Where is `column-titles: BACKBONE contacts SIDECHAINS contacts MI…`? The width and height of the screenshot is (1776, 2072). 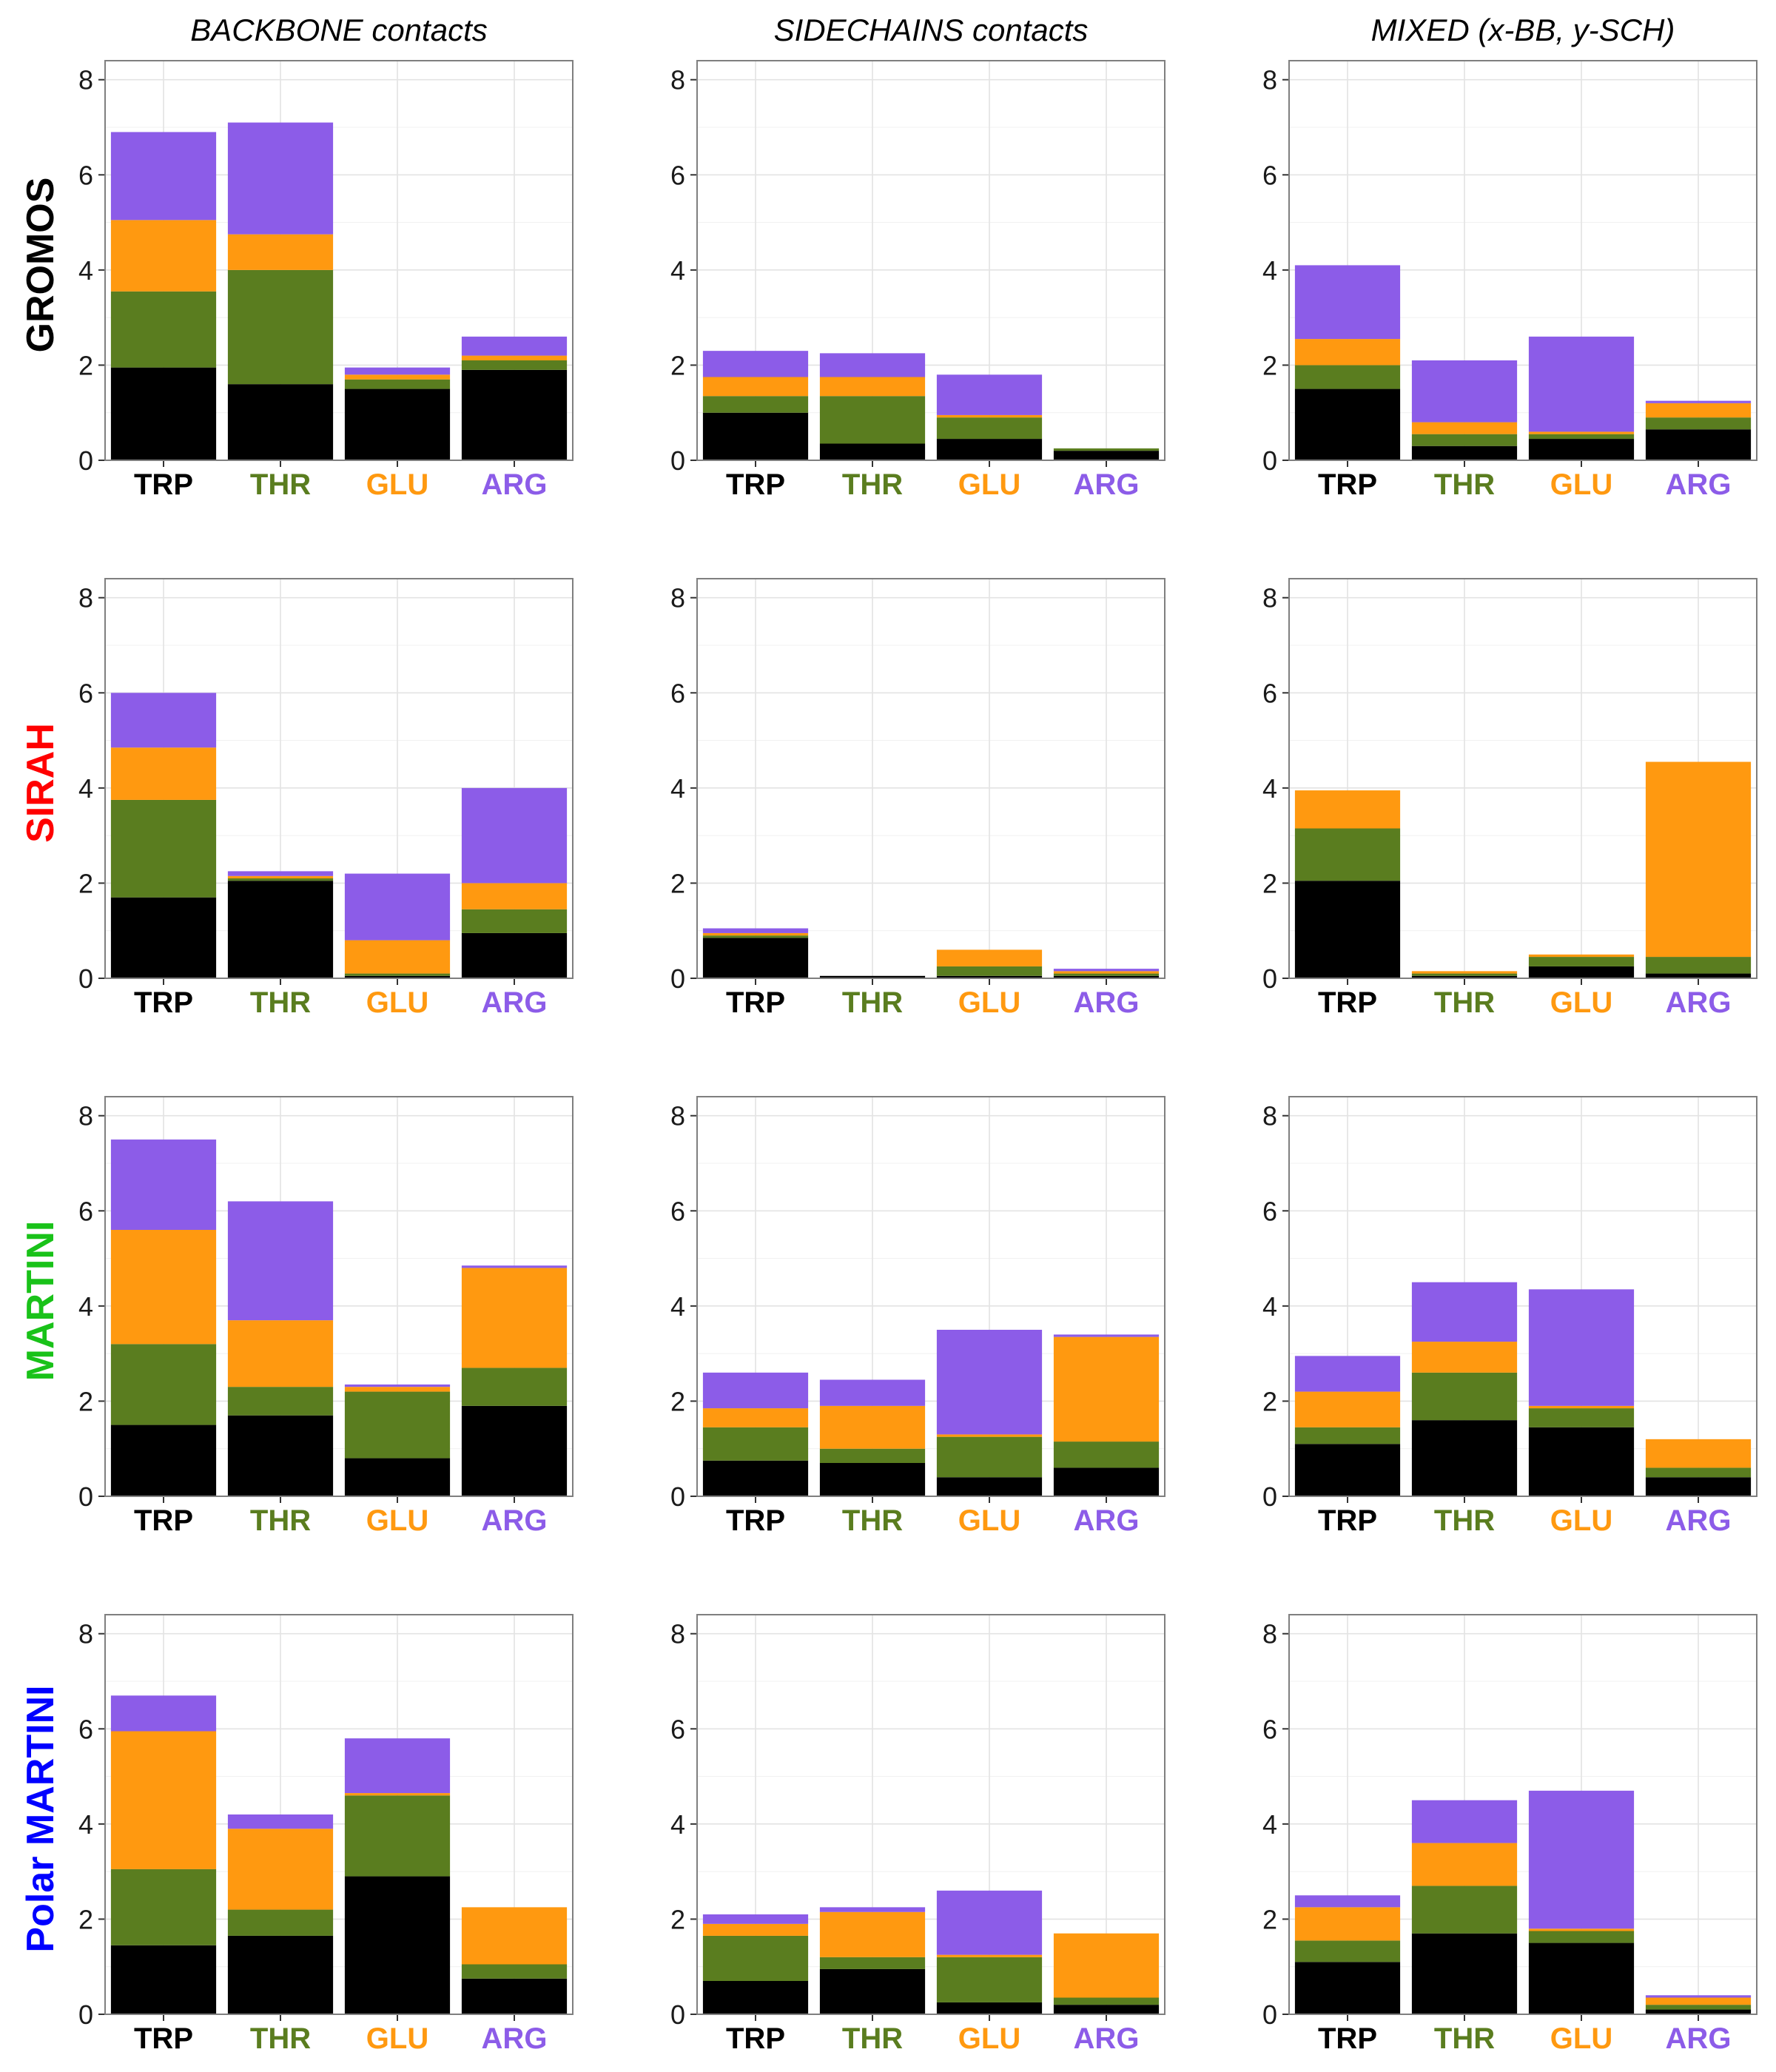 column-titles: BACKBONE contacts SIDECHAINS contacts MI… is located at coordinates (932, 30).